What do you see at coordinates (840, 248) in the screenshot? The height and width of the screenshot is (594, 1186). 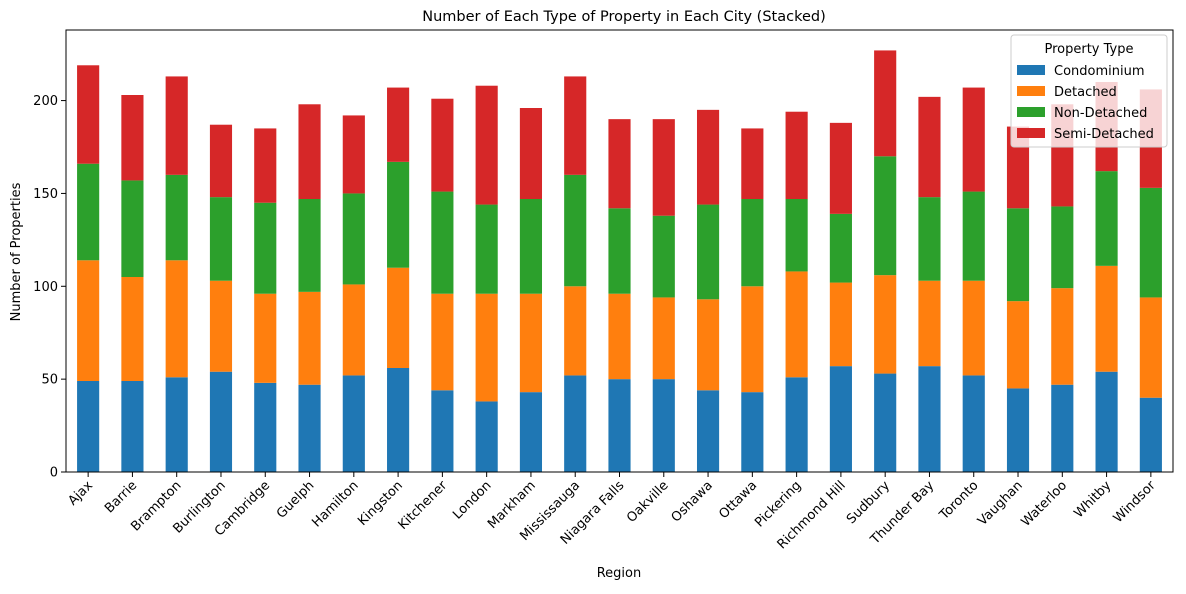 I see `bar-non-detached-richmond-hill` at bounding box center [840, 248].